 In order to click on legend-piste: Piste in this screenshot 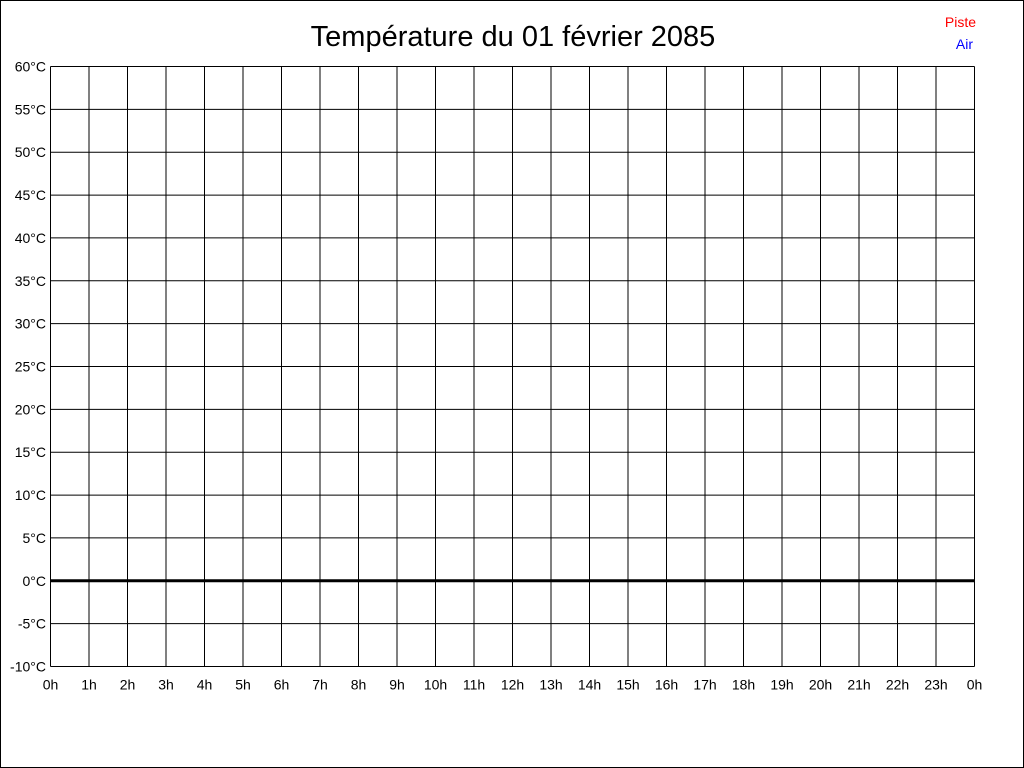, I will do `click(960, 22)`.